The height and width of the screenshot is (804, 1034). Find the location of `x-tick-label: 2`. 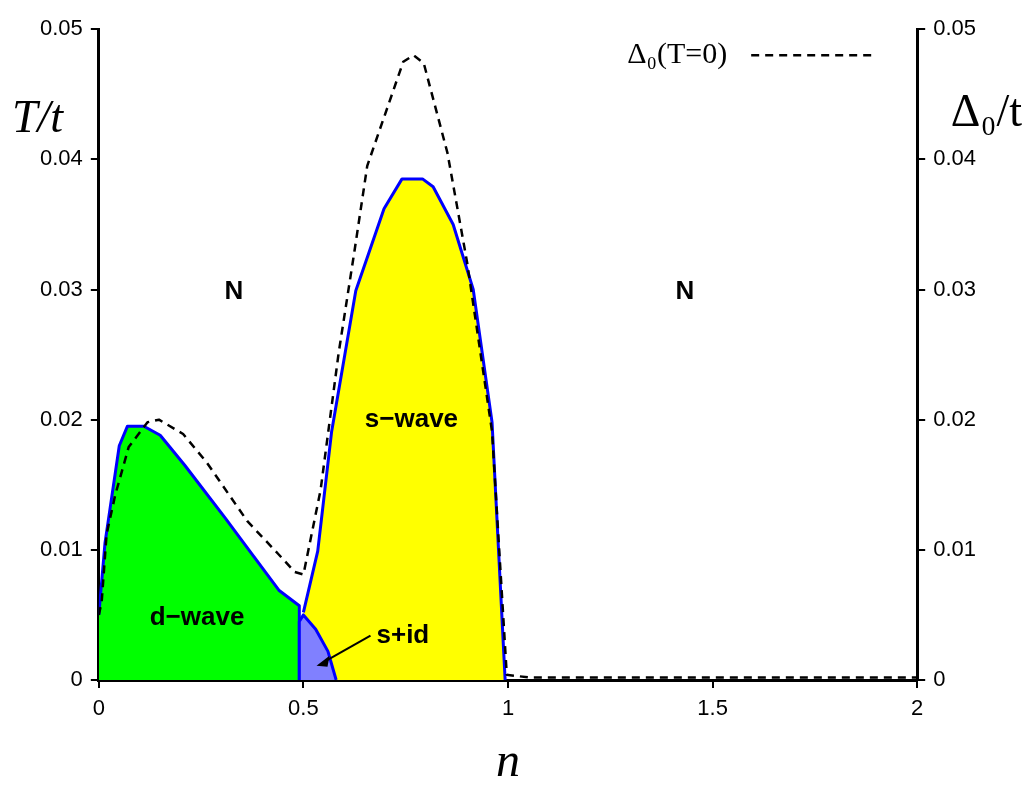

x-tick-label: 2 is located at coordinates (917, 708).